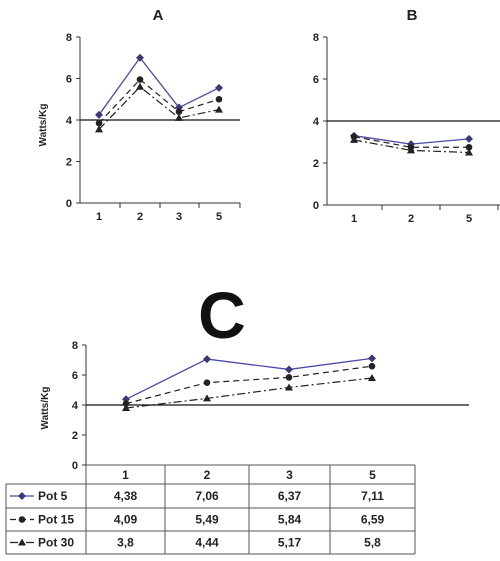 This screenshot has width=500, height=561. Describe the element at coordinates (53, 496) in the screenshot. I see `legend-label: Pot 5` at that location.